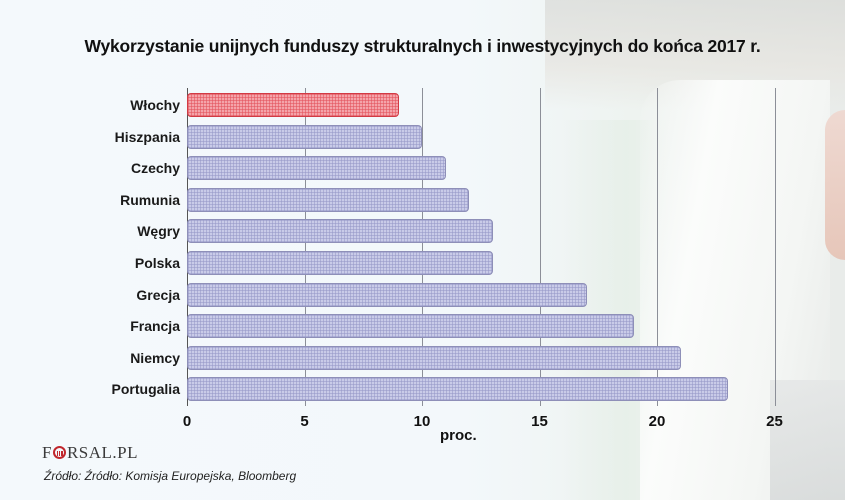 Image resolution: width=845 pixels, height=500 pixels. Describe the element at coordinates (422, 421) in the screenshot. I see `x-tick-label: 10` at that location.